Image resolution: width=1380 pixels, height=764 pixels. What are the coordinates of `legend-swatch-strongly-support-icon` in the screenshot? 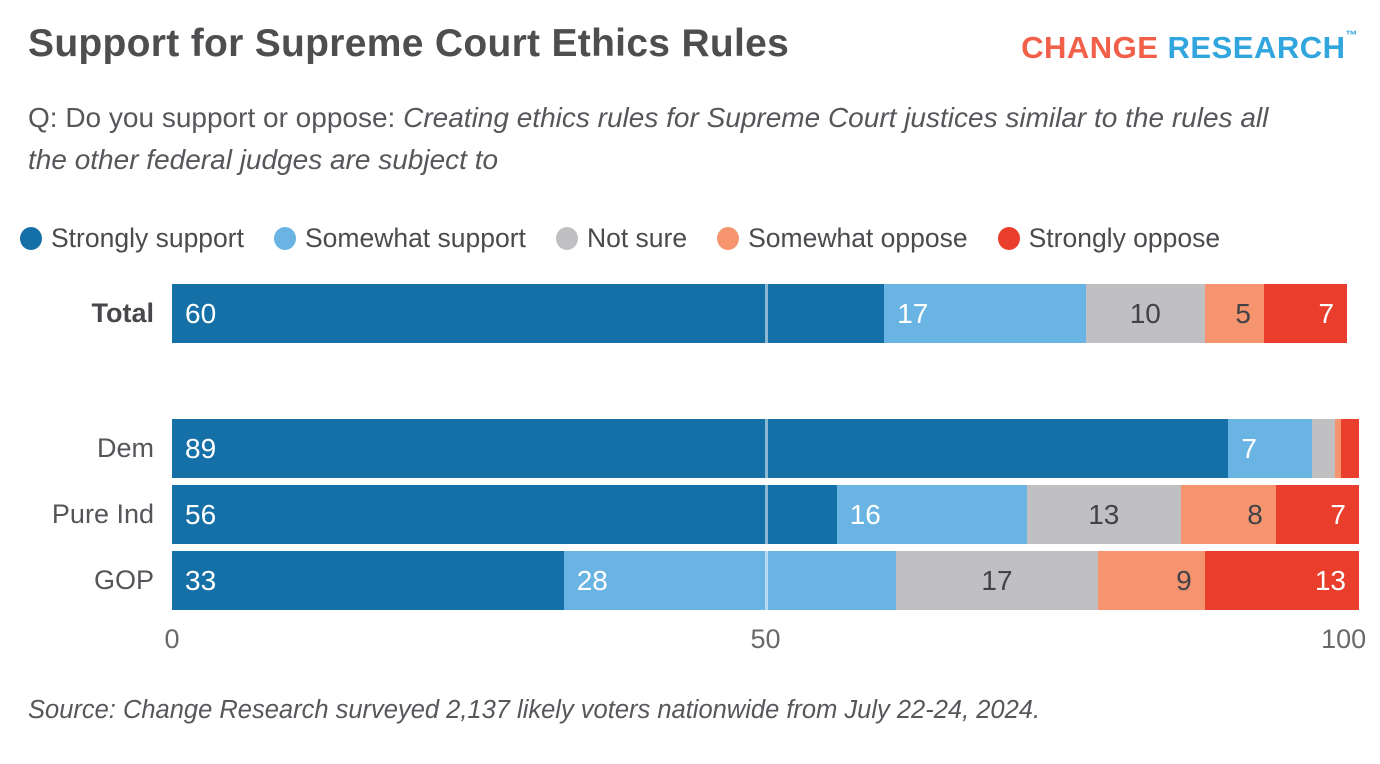 It's located at (31, 238).